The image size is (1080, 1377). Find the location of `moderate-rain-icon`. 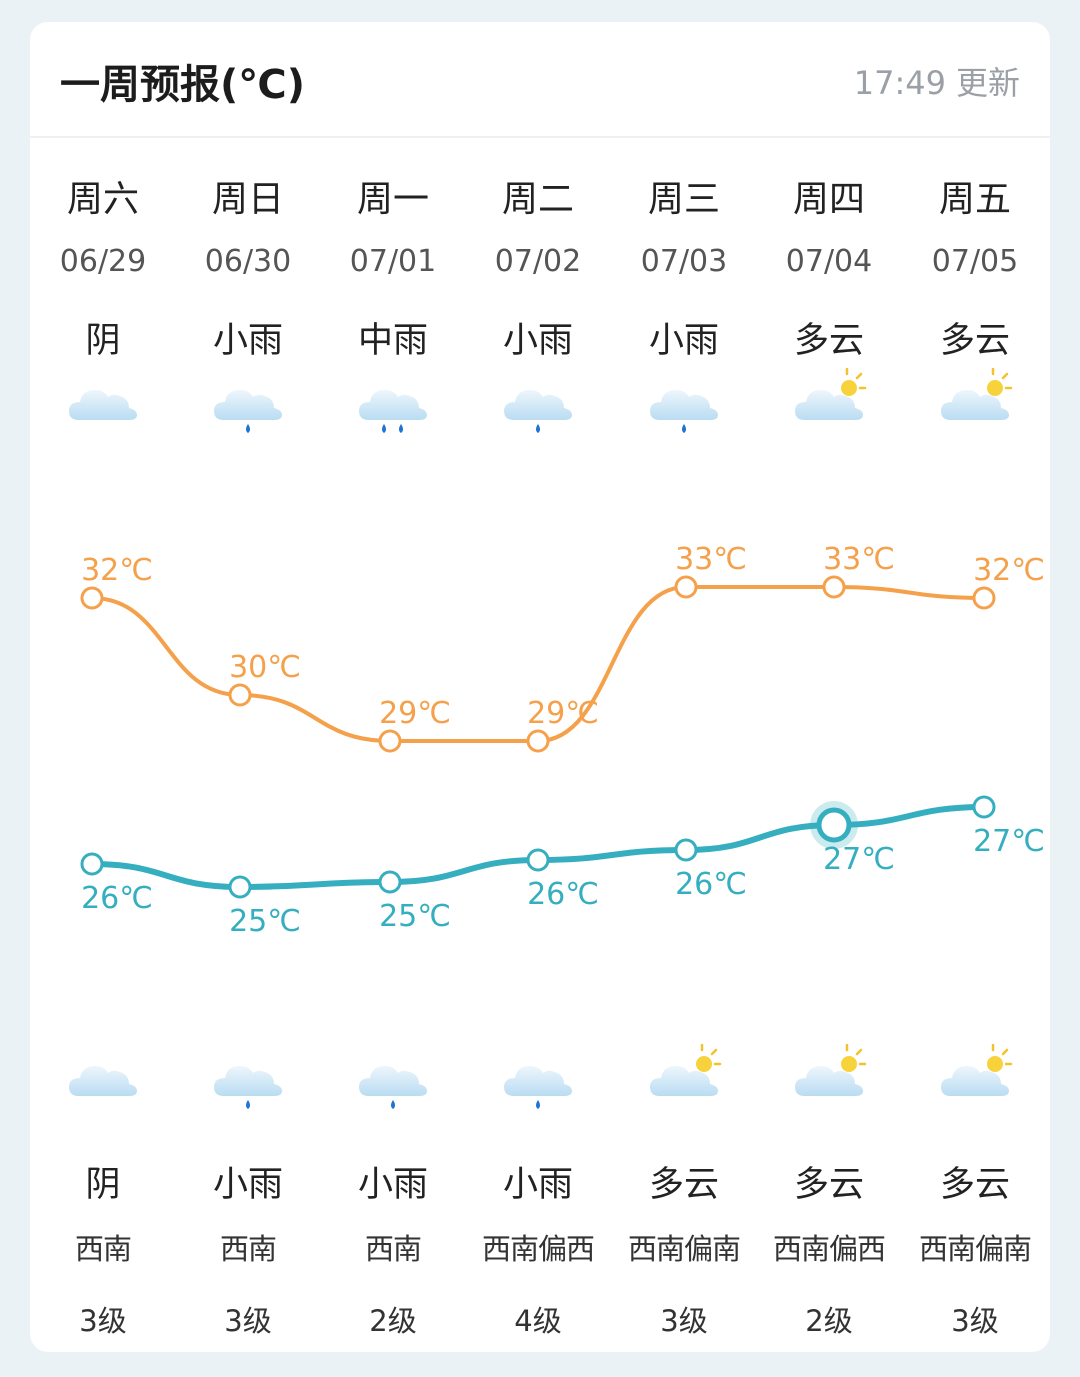

moderate-rain-icon is located at coordinates (393, 403).